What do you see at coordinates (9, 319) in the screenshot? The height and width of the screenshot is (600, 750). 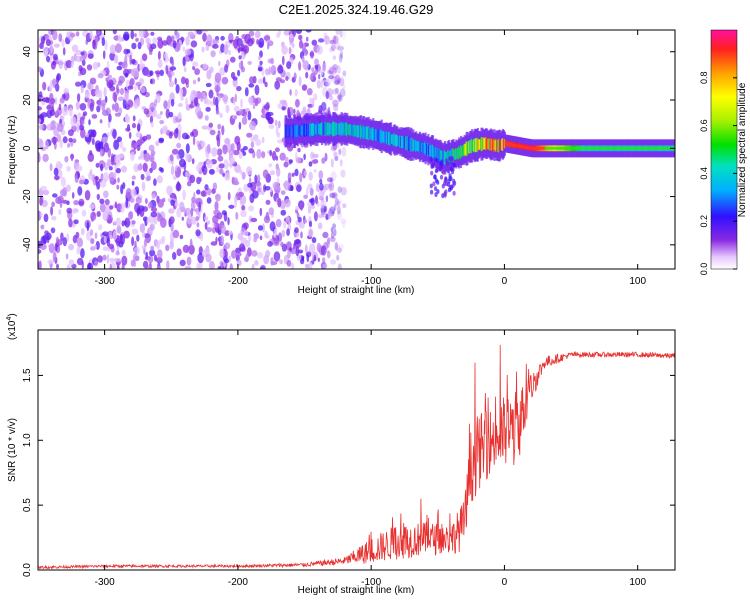 I see `snr-scale-exponent: 4` at bounding box center [9, 319].